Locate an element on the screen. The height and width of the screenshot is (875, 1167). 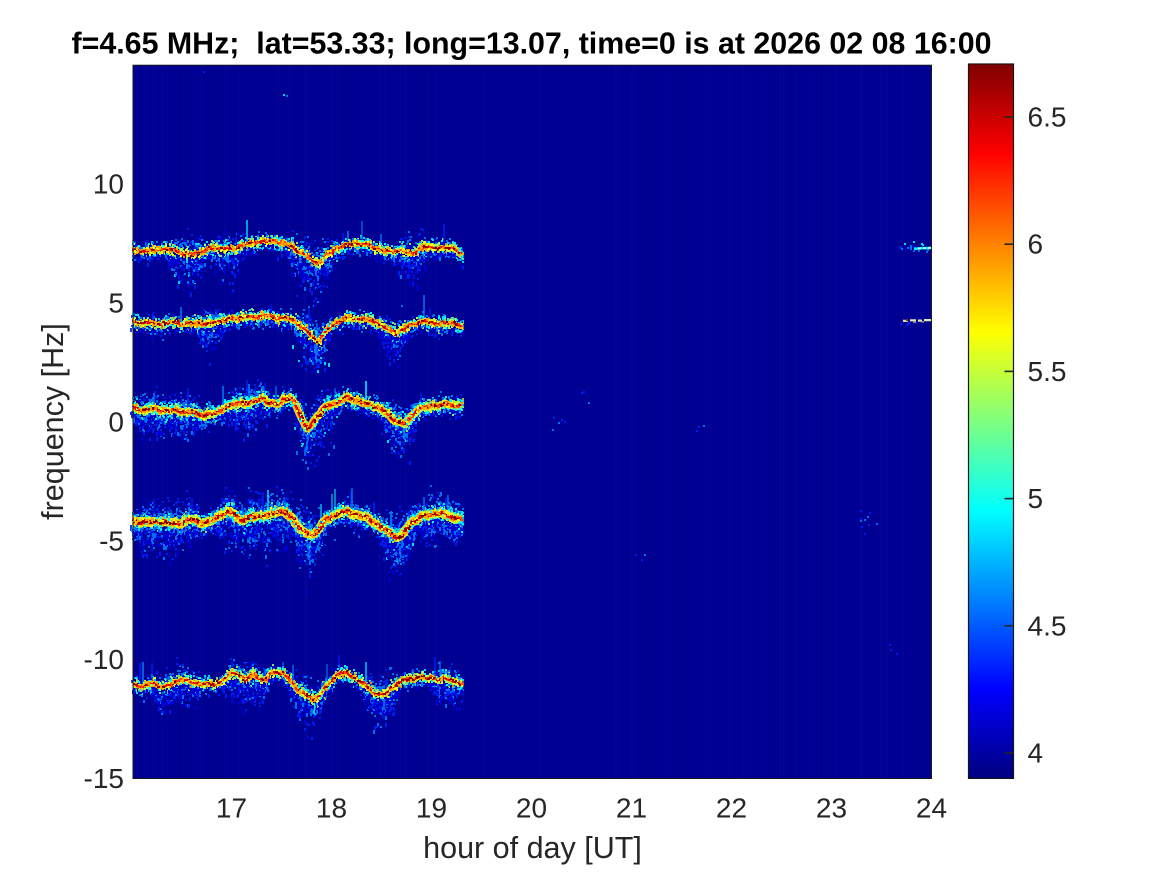
svg-text: 0 is located at coordinates (116, 421).